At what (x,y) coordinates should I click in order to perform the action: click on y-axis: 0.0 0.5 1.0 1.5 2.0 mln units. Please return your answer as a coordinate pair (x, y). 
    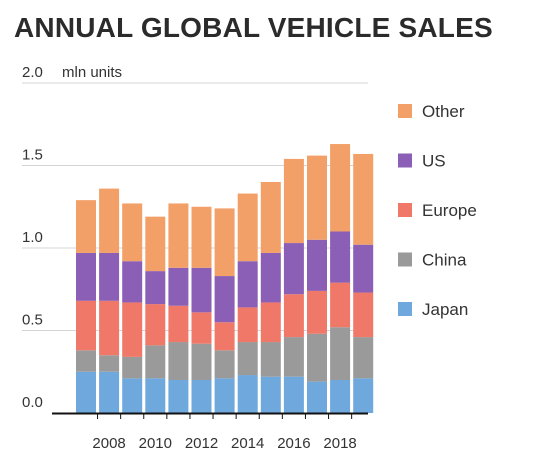
    Looking at the image, I should click on (72, 237).